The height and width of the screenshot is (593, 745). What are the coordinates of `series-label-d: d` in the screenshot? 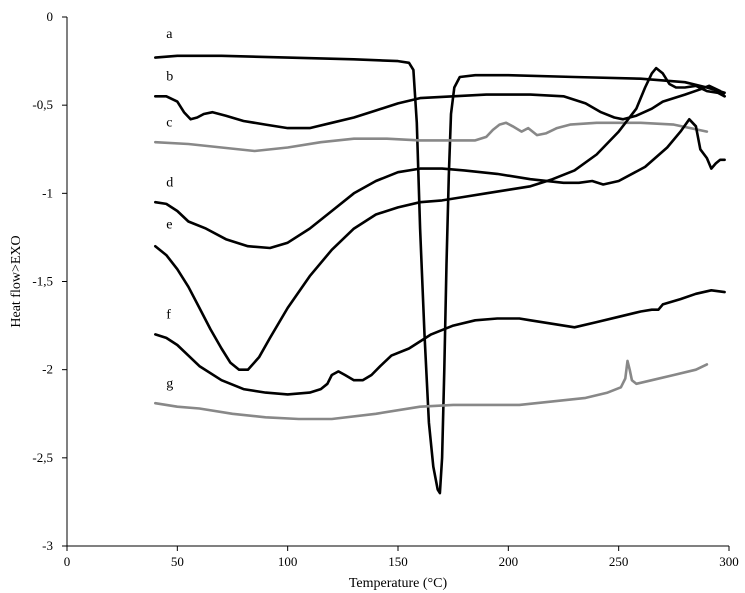 It's located at (169, 182).